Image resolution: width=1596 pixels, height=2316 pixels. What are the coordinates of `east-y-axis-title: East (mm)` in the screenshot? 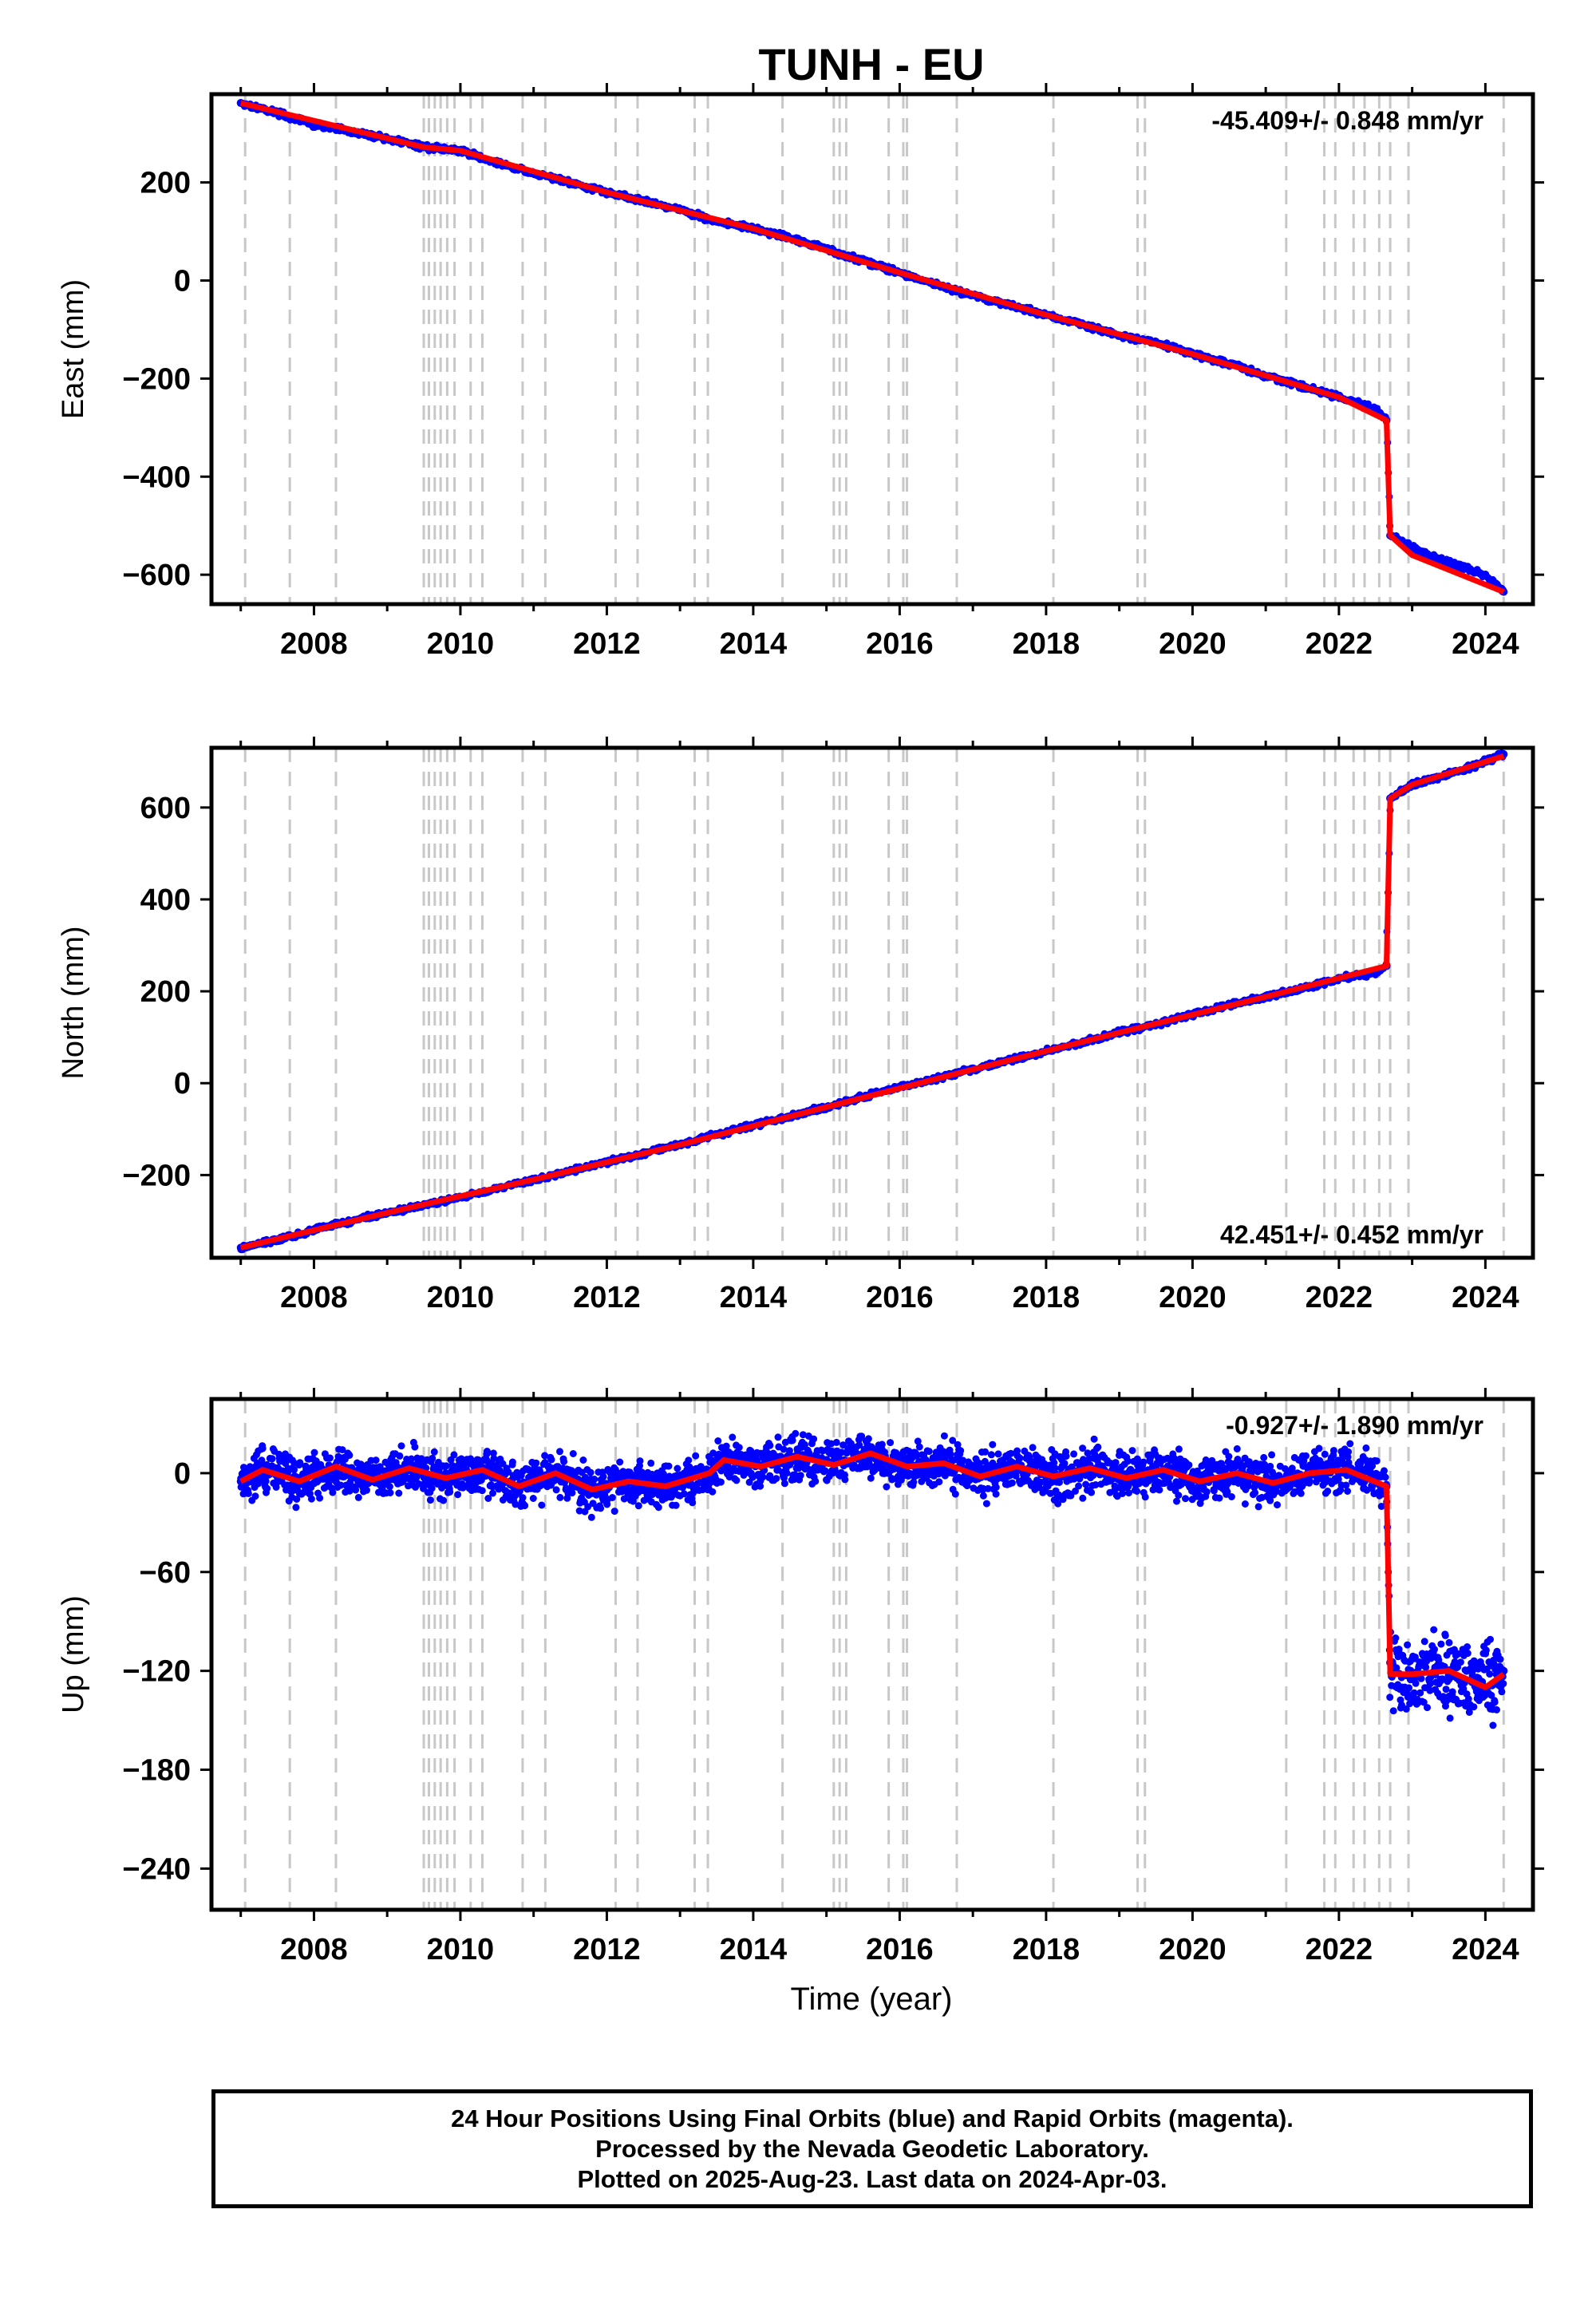 It's located at (73, 349).